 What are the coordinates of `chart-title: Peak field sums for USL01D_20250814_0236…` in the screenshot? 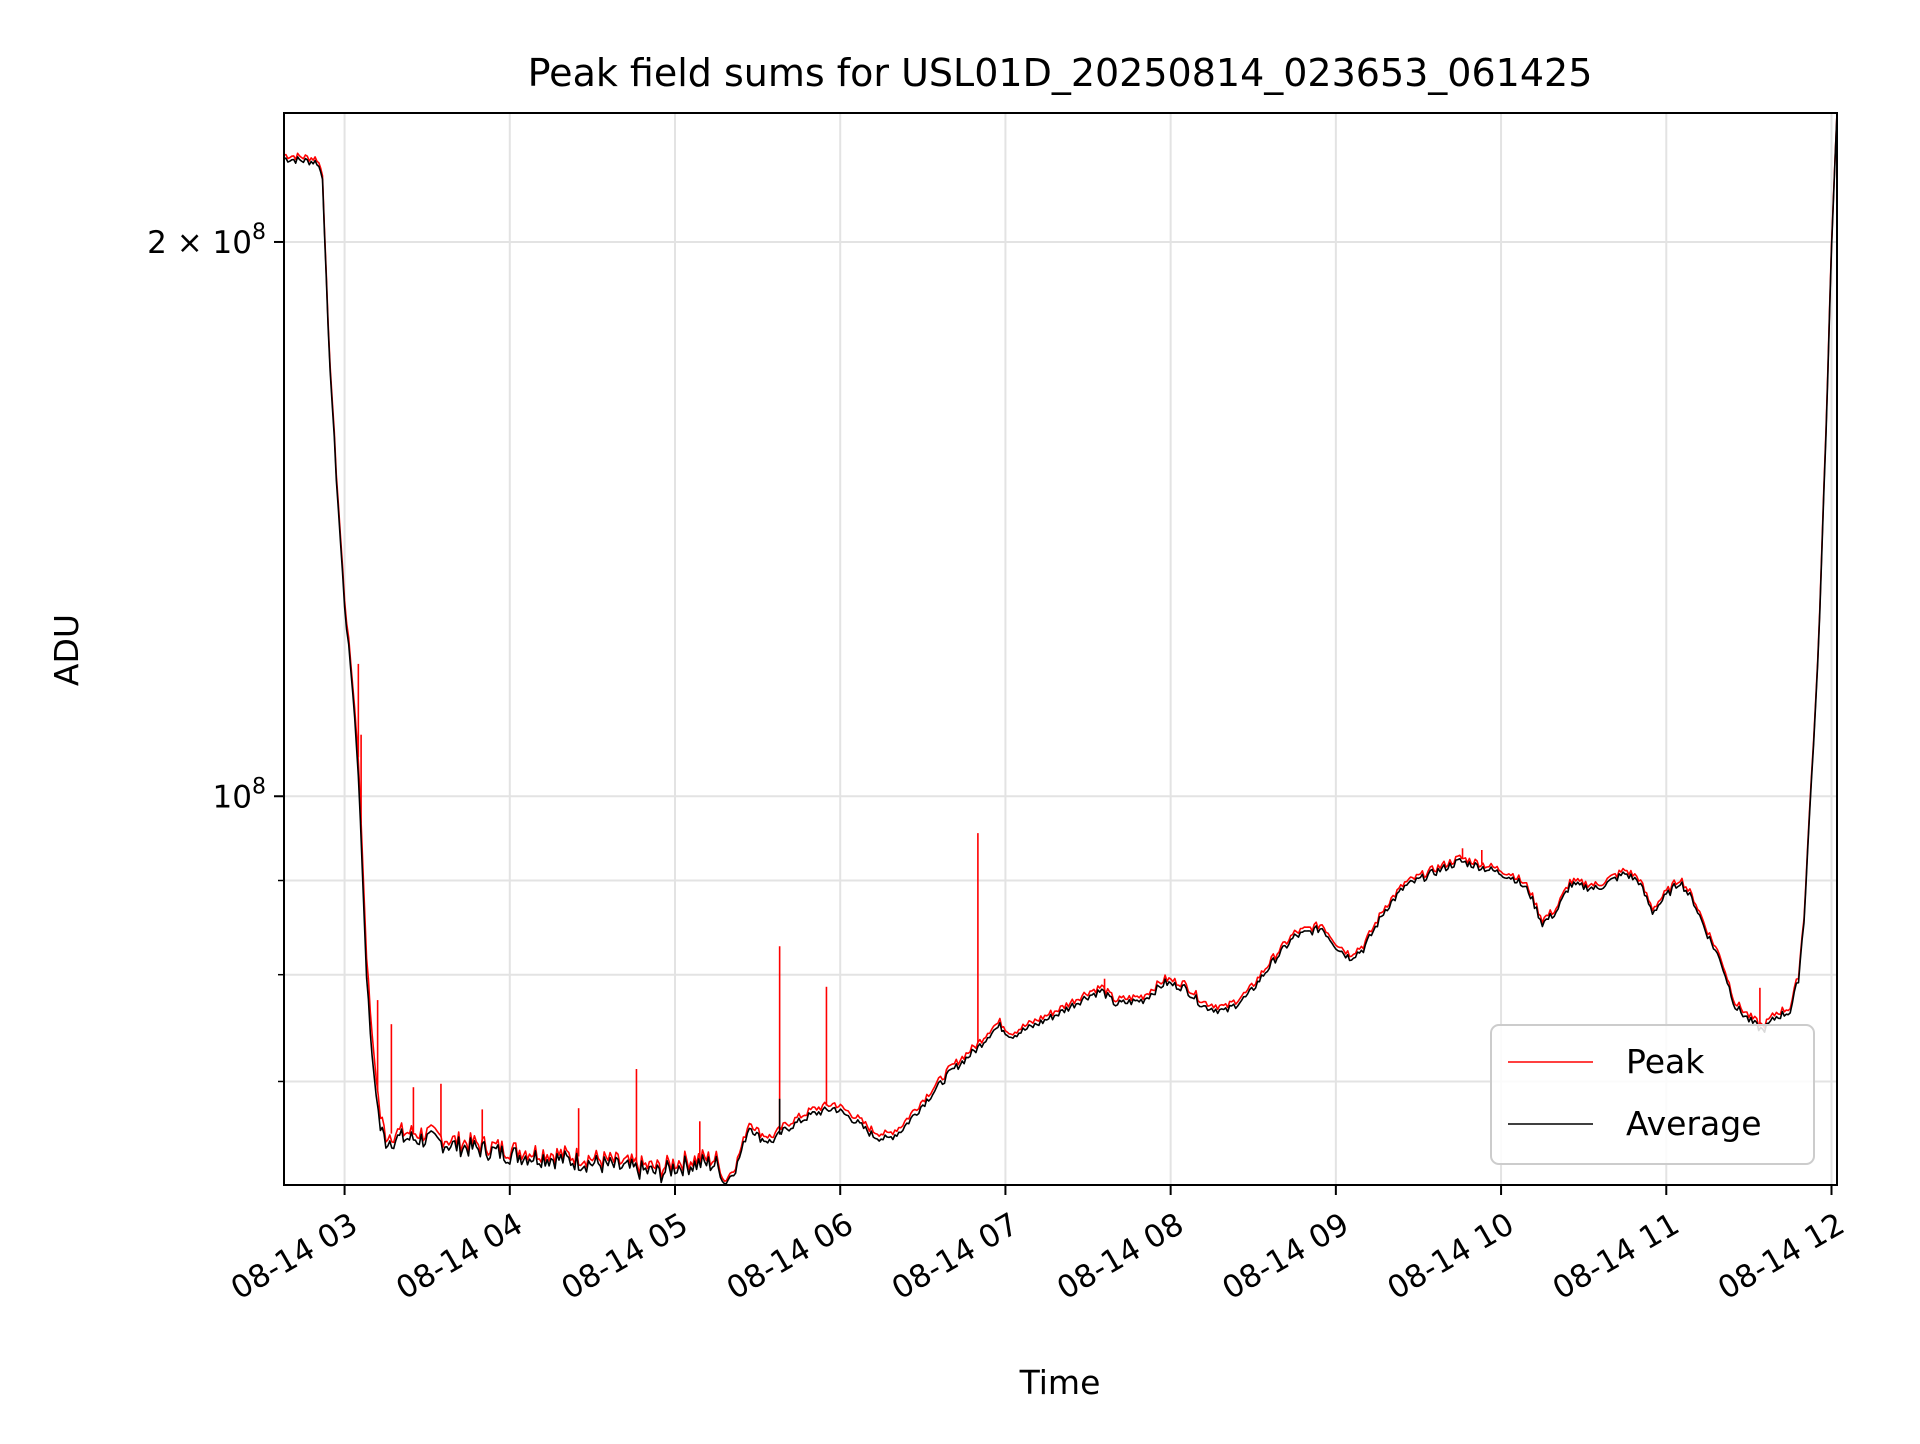 It's located at (1060, 73).